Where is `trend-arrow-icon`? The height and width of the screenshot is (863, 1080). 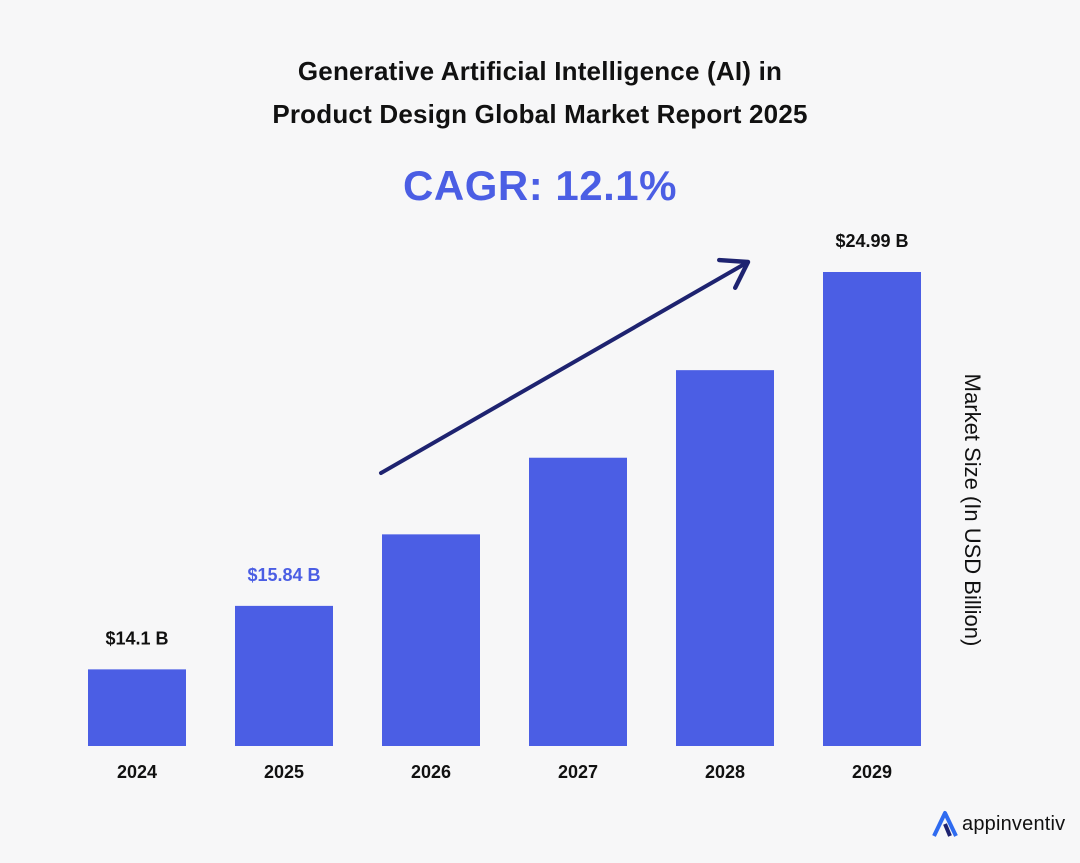 trend-arrow-icon is located at coordinates (565, 366).